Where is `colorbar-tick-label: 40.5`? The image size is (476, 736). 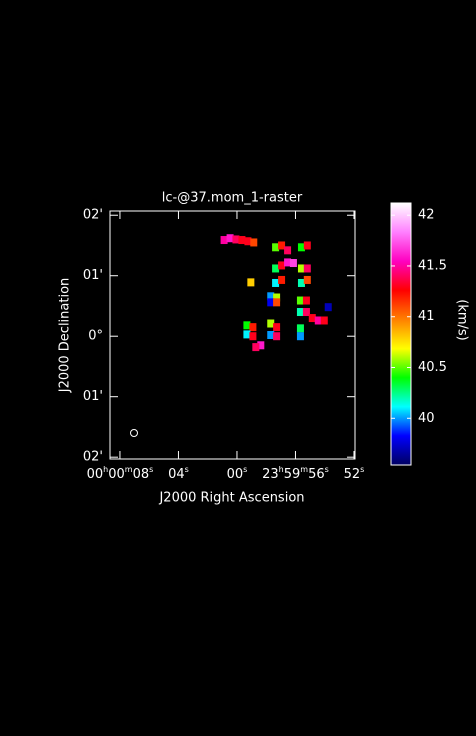 colorbar-tick-label: 40.5 is located at coordinates (432, 367).